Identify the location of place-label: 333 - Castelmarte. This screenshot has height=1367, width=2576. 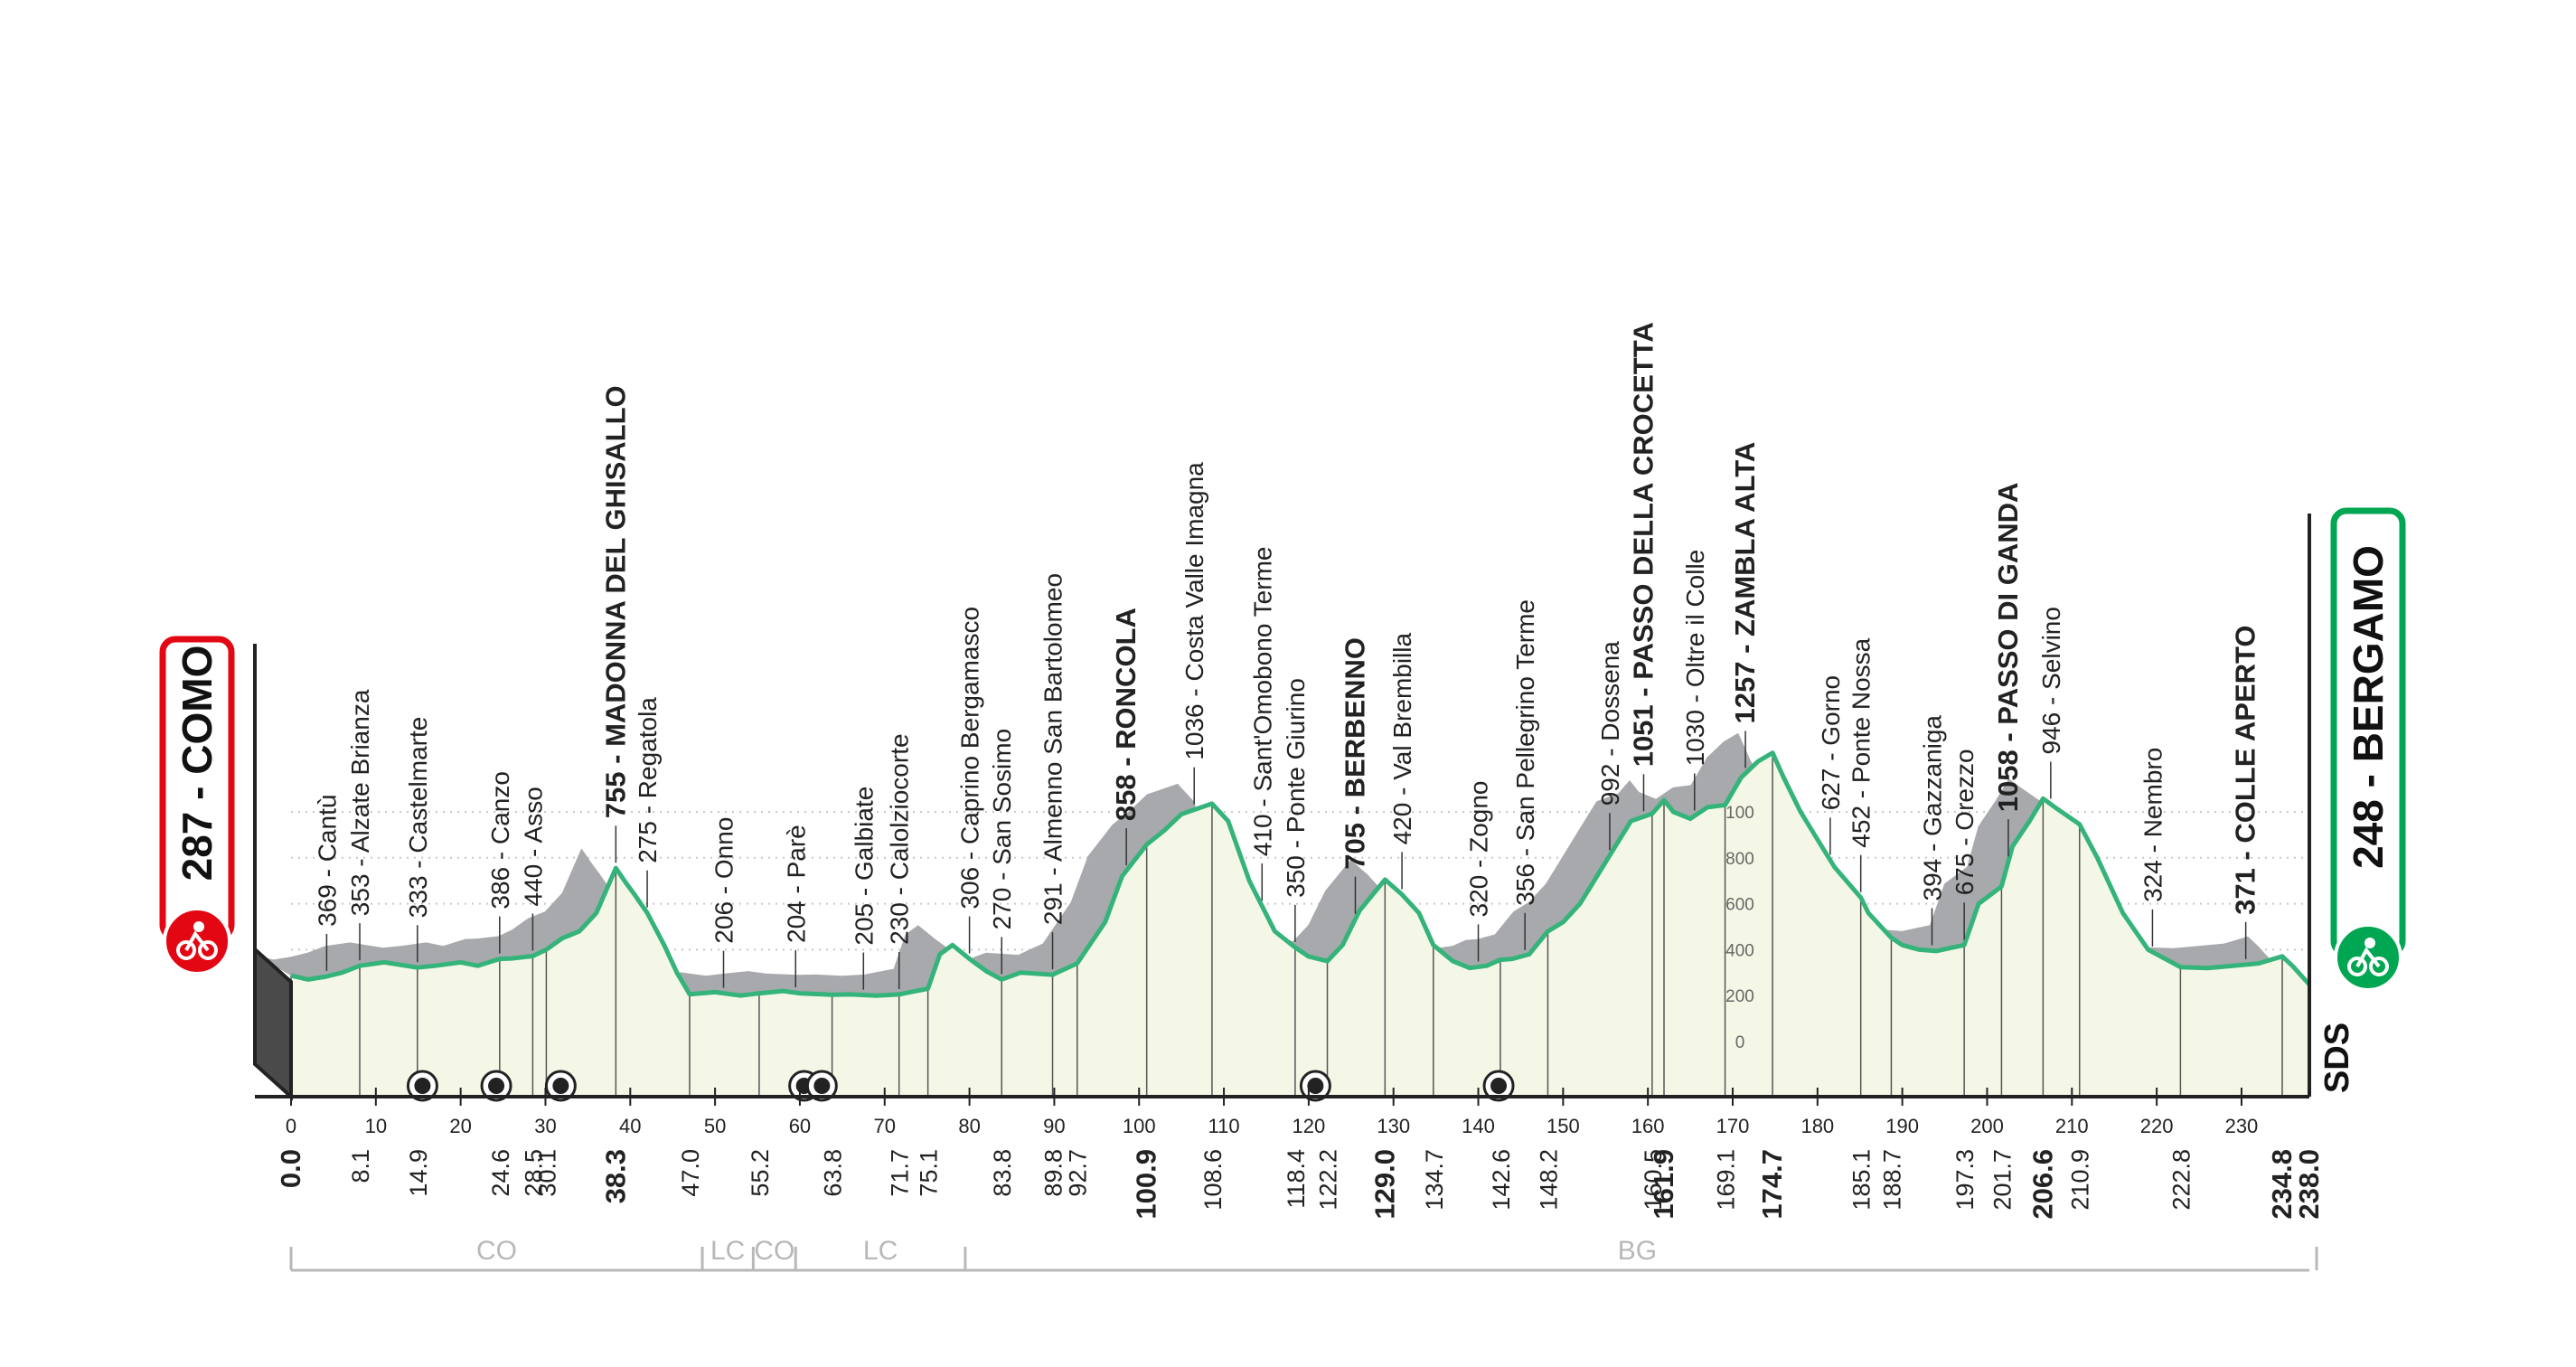
(418, 818).